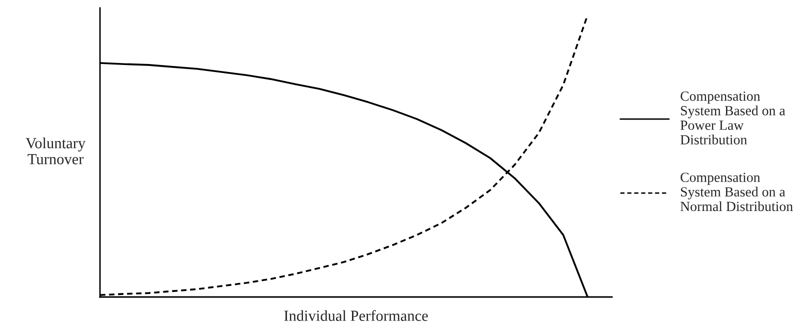 This screenshot has width=802, height=325. Describe the element at coordinates (733, 118) in the screenshot. I see `legend-label: Compensation System Based on a Power Law Distribution` at that location.